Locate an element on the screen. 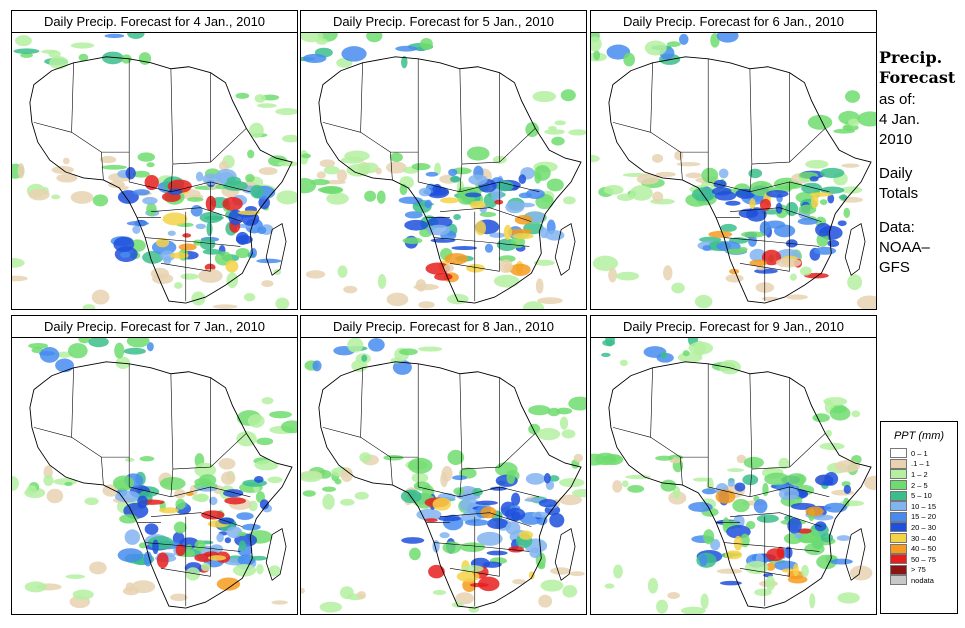  madagascar-outline is located at coordinates (276, 249).